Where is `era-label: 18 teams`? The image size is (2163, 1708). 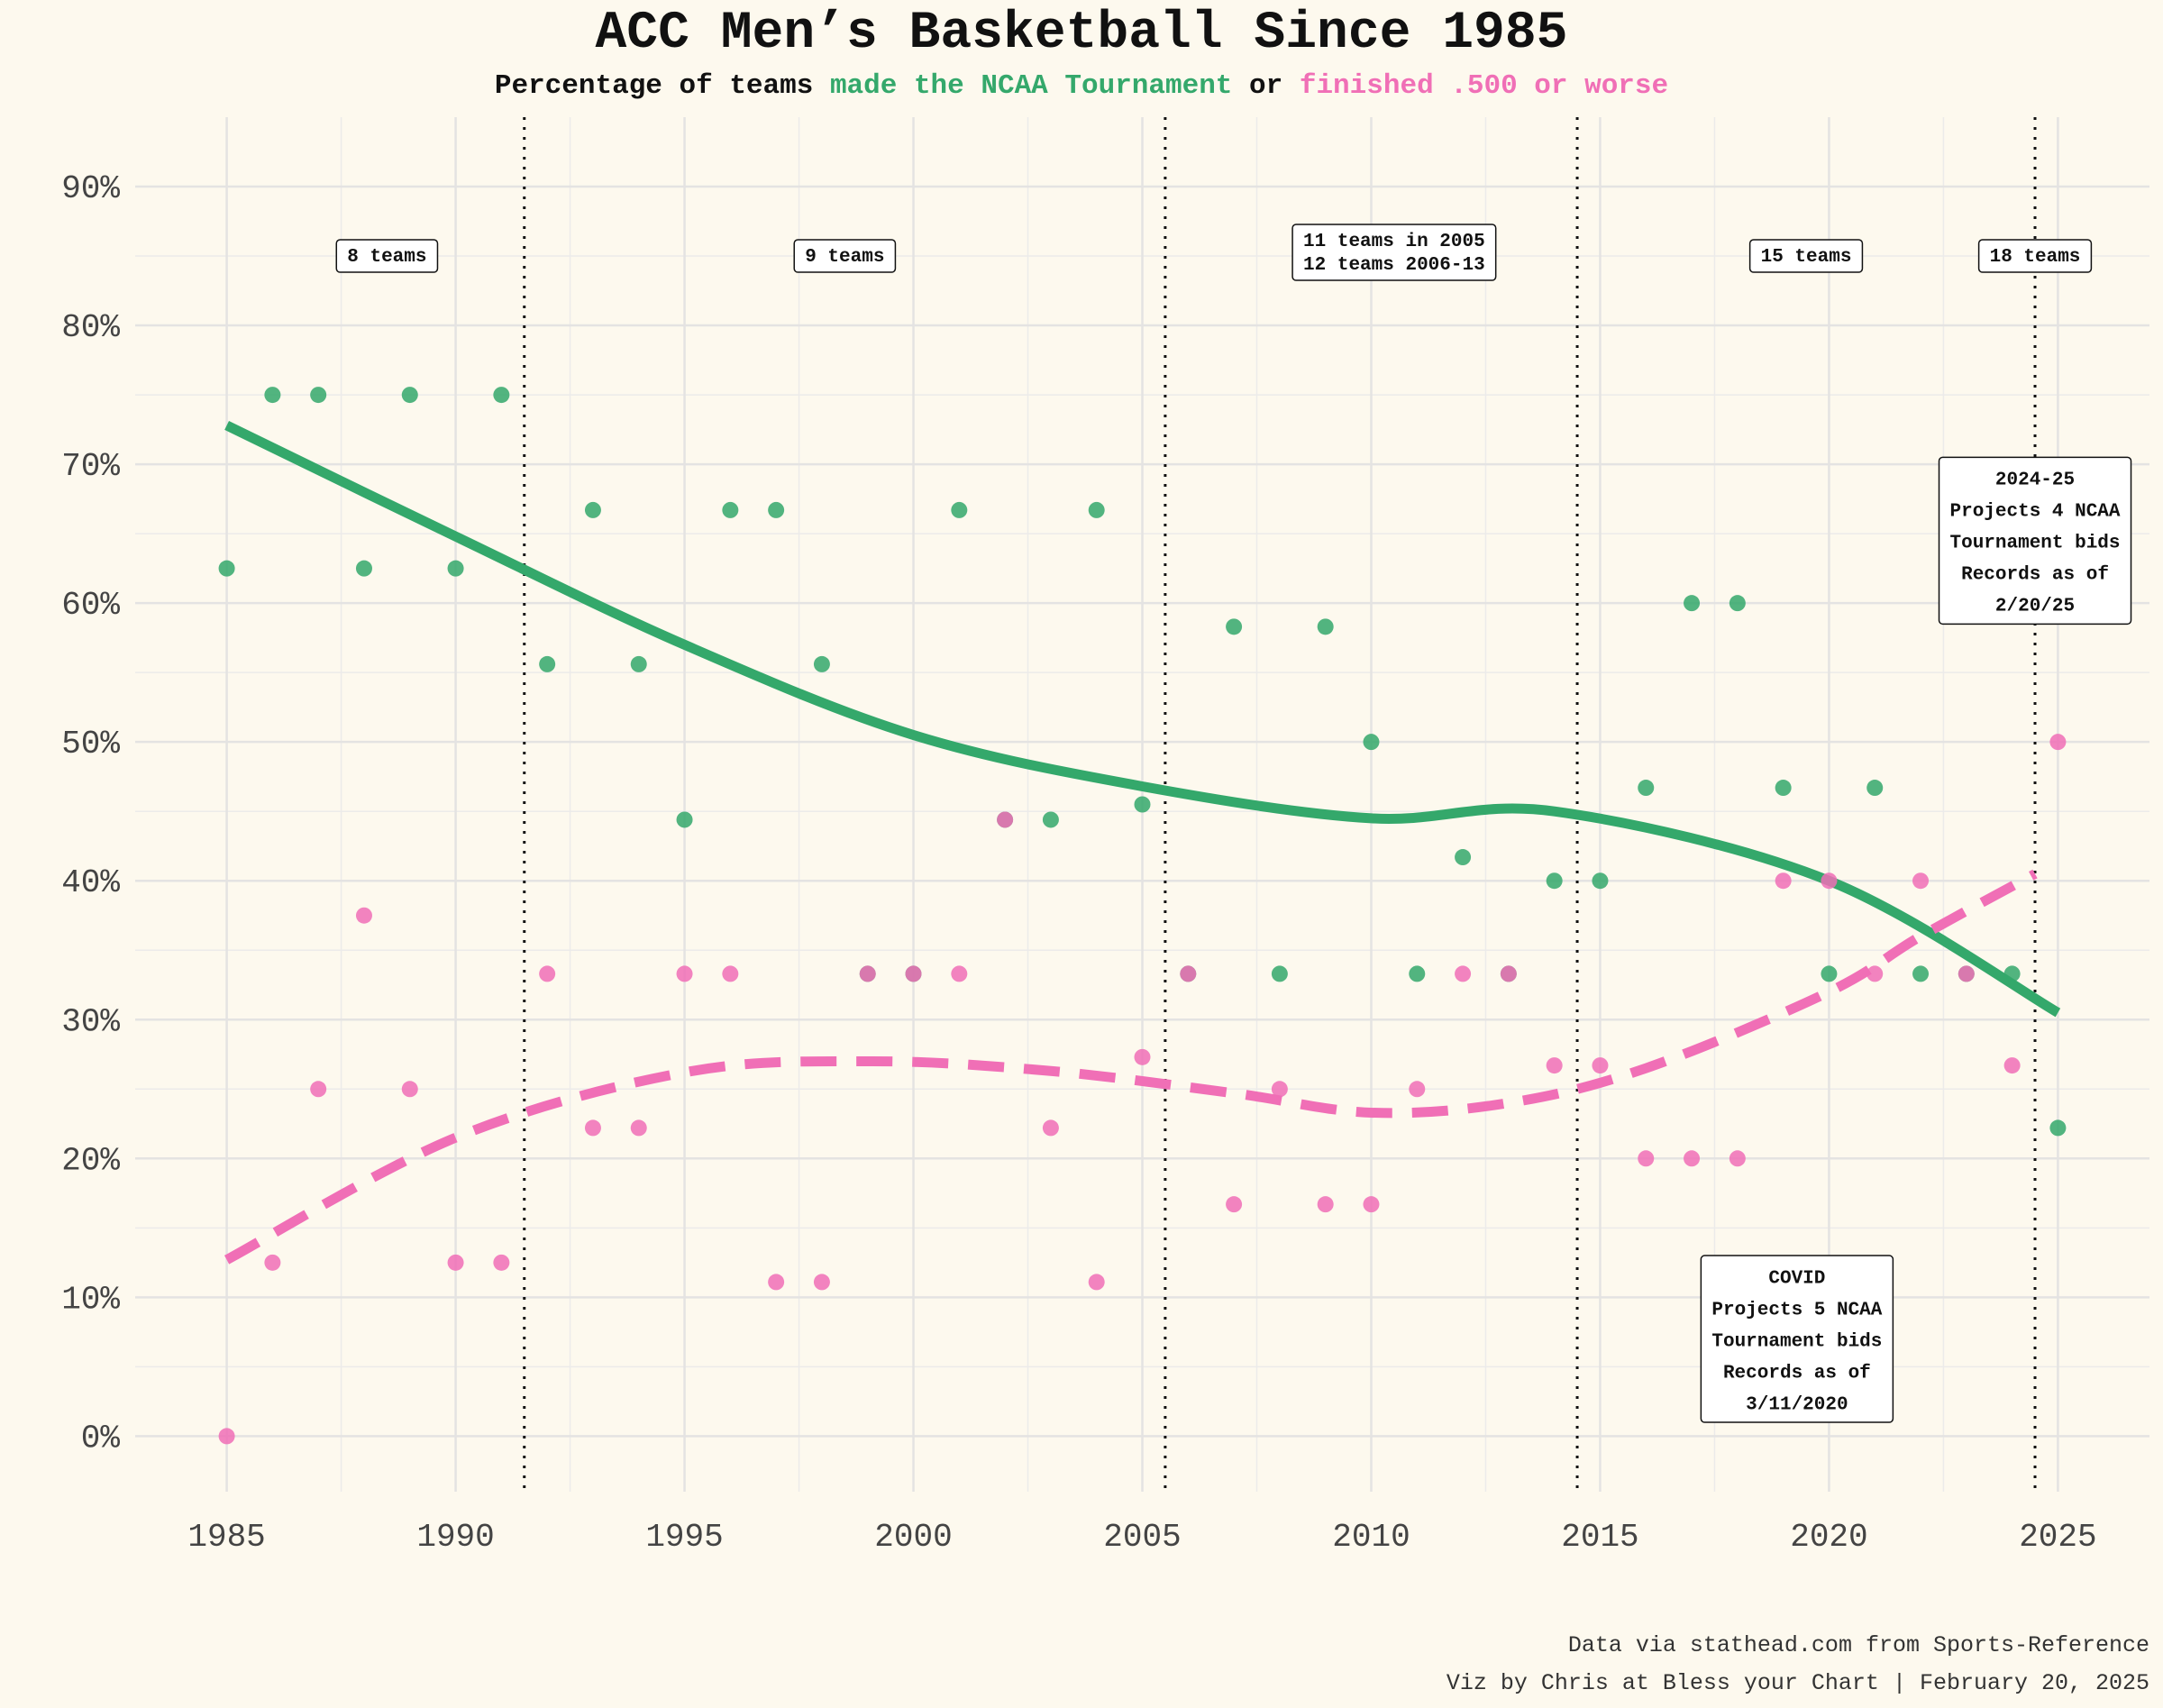 era-label: 18 teams is located at coordinates (2035, 256).